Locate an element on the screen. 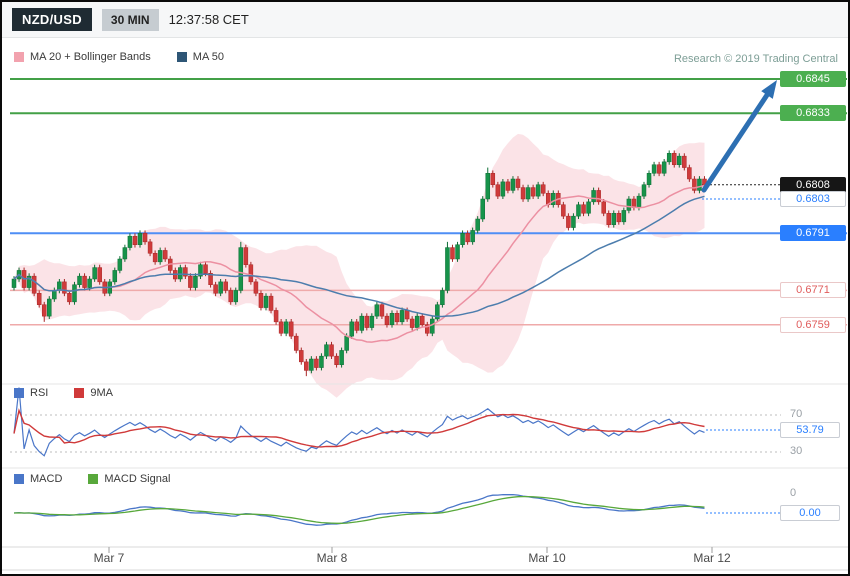 The image size is (850, 576). price-legend: MA 20 + Bollinger Bands MA 50 is located at coordinates (119, 57).